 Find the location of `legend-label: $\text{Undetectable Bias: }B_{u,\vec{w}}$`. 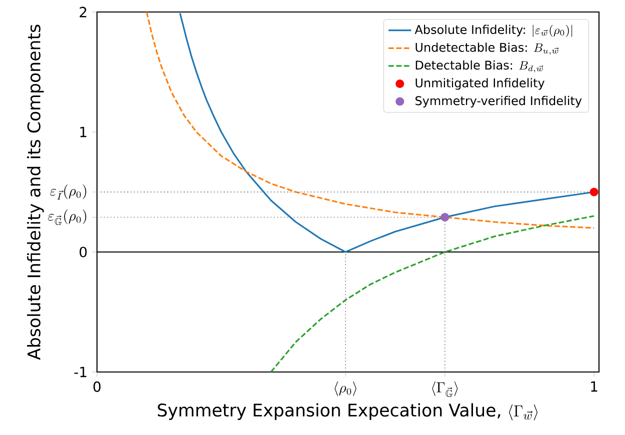

legend-label: $\text{Undetectable Bias: }B_{u,\vec{w}}$ is located at coordinates (487, 48).